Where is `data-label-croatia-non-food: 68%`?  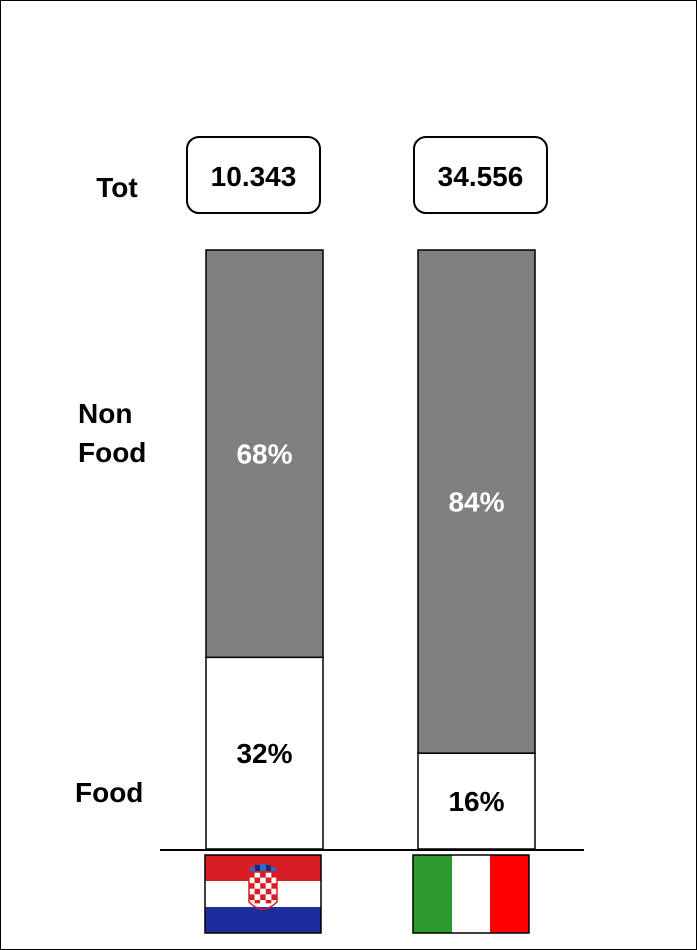 data-label-croatia-non-food: 68% is located at coordinates (264, 454).